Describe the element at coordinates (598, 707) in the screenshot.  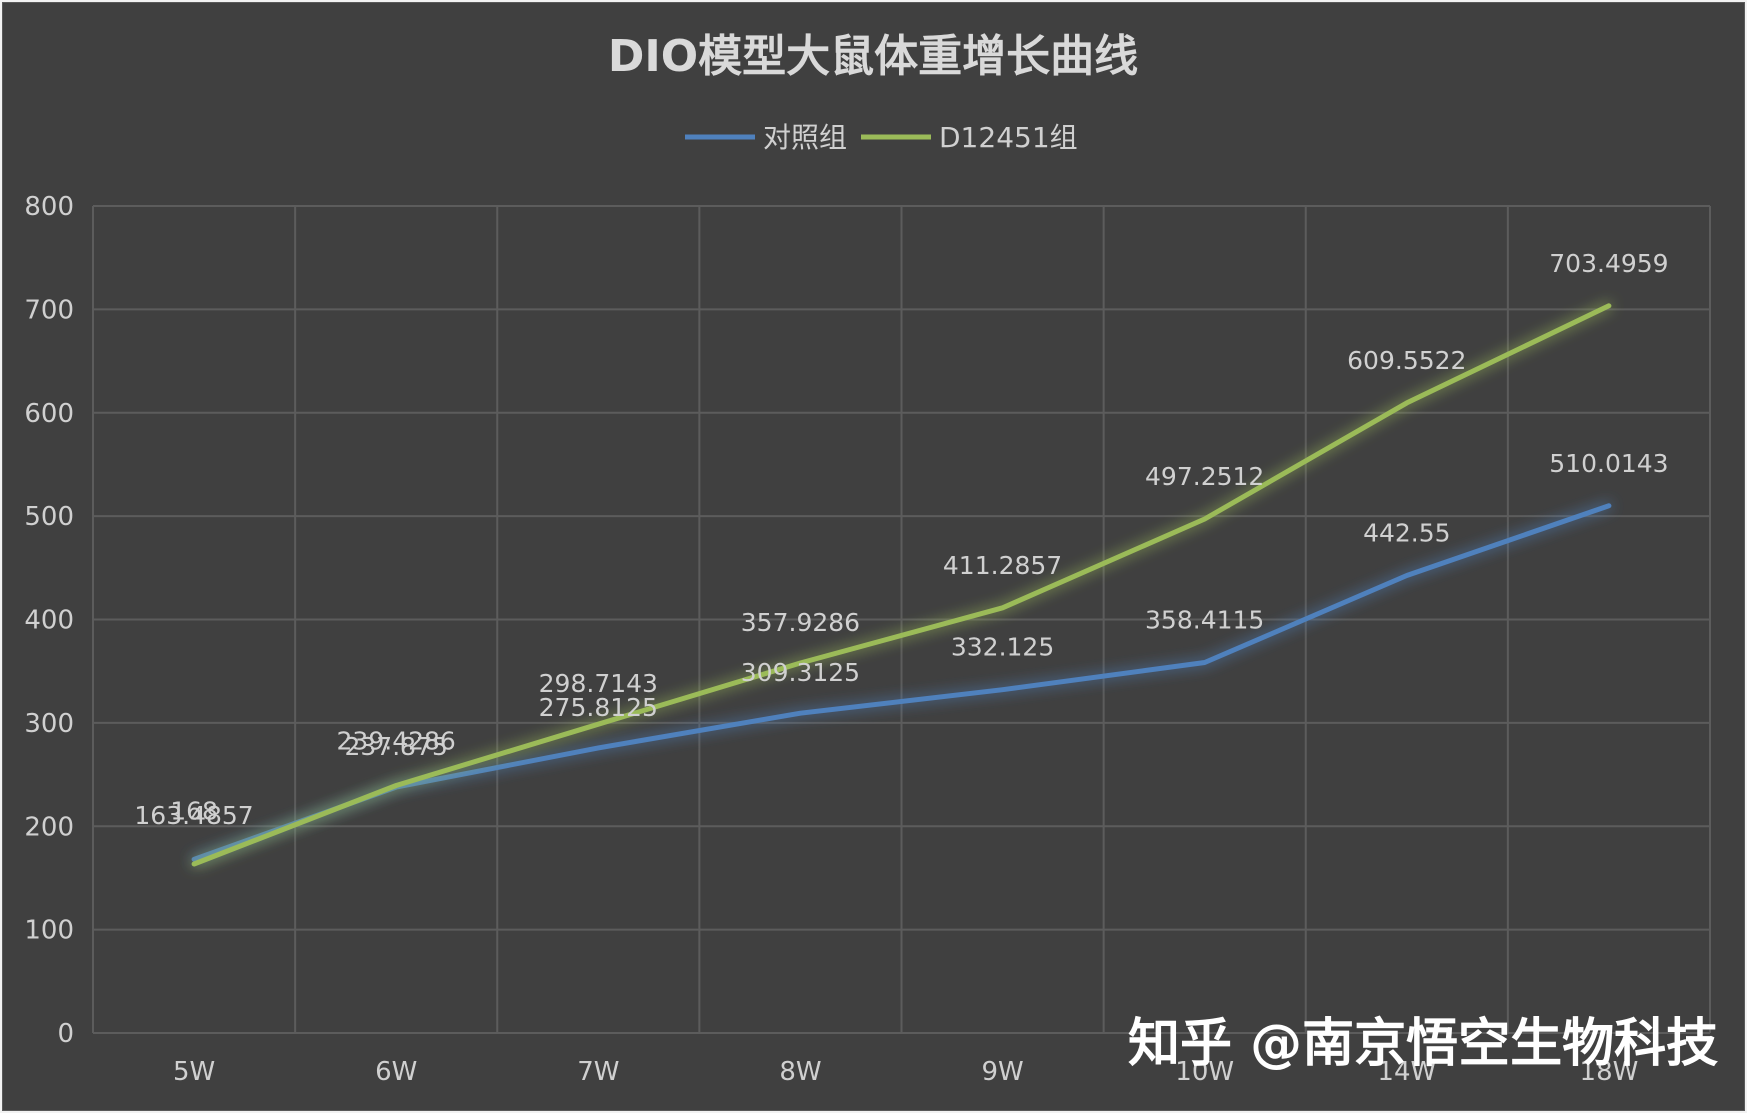
I see `data-label-0-2: 275.8125` at that location.